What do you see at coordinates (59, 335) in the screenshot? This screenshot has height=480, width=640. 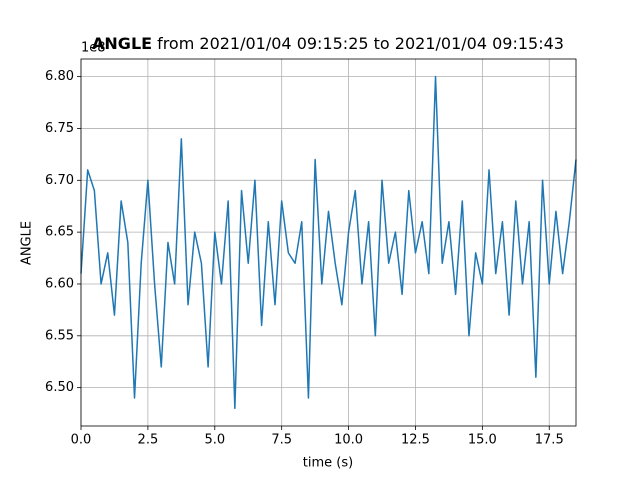 I see `y-tick-label: 6.55` at bounding box center [59, 335].